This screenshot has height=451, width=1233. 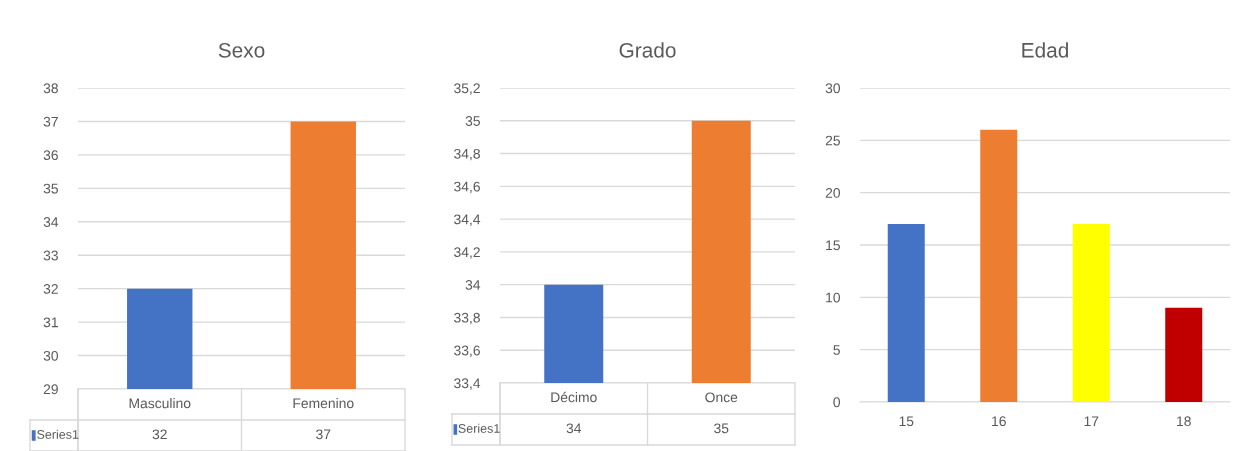 I want to click on x-tick-label: 16, so click(x=999, y=421).